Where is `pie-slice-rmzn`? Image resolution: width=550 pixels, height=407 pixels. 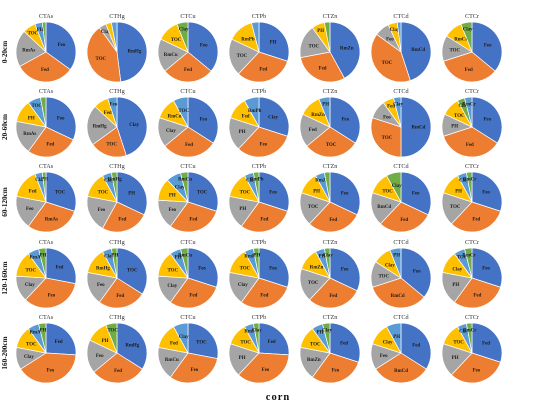
pie-slice-rmzn is located at coordinates (345, 50).